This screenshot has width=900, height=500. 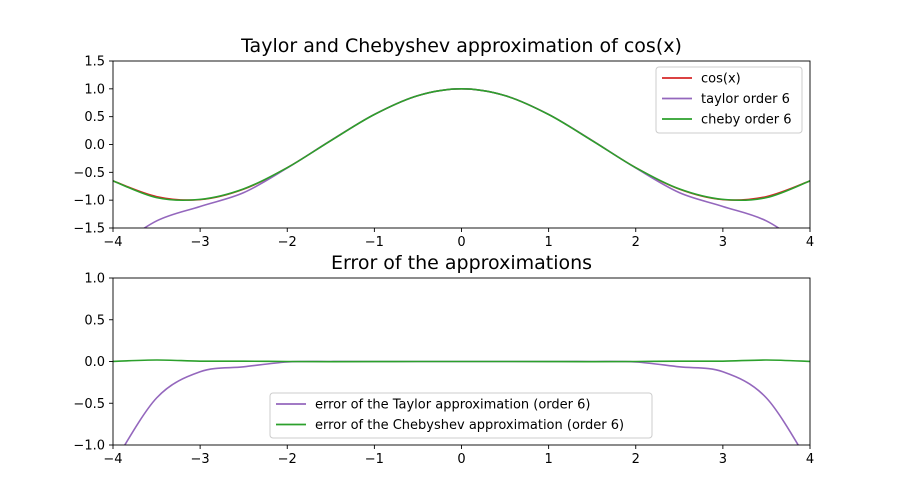 I want to click on legend-label: cos(x), so click(x=721, y=79).